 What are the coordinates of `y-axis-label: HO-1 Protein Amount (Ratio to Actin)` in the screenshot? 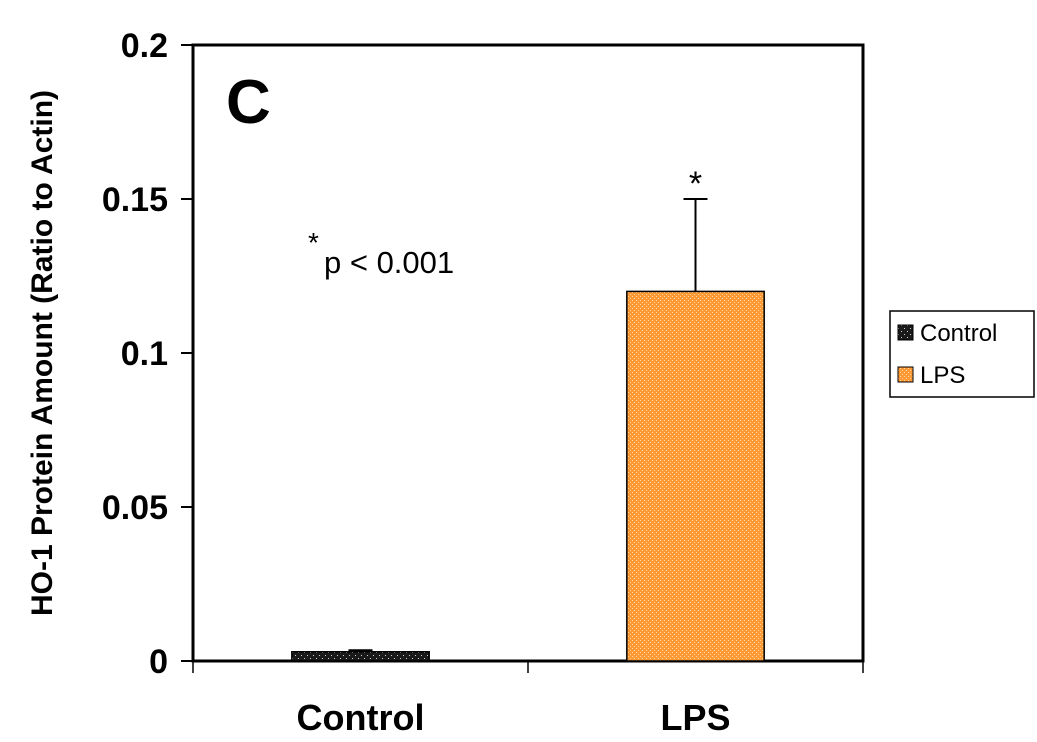 It's located at (42, 353).